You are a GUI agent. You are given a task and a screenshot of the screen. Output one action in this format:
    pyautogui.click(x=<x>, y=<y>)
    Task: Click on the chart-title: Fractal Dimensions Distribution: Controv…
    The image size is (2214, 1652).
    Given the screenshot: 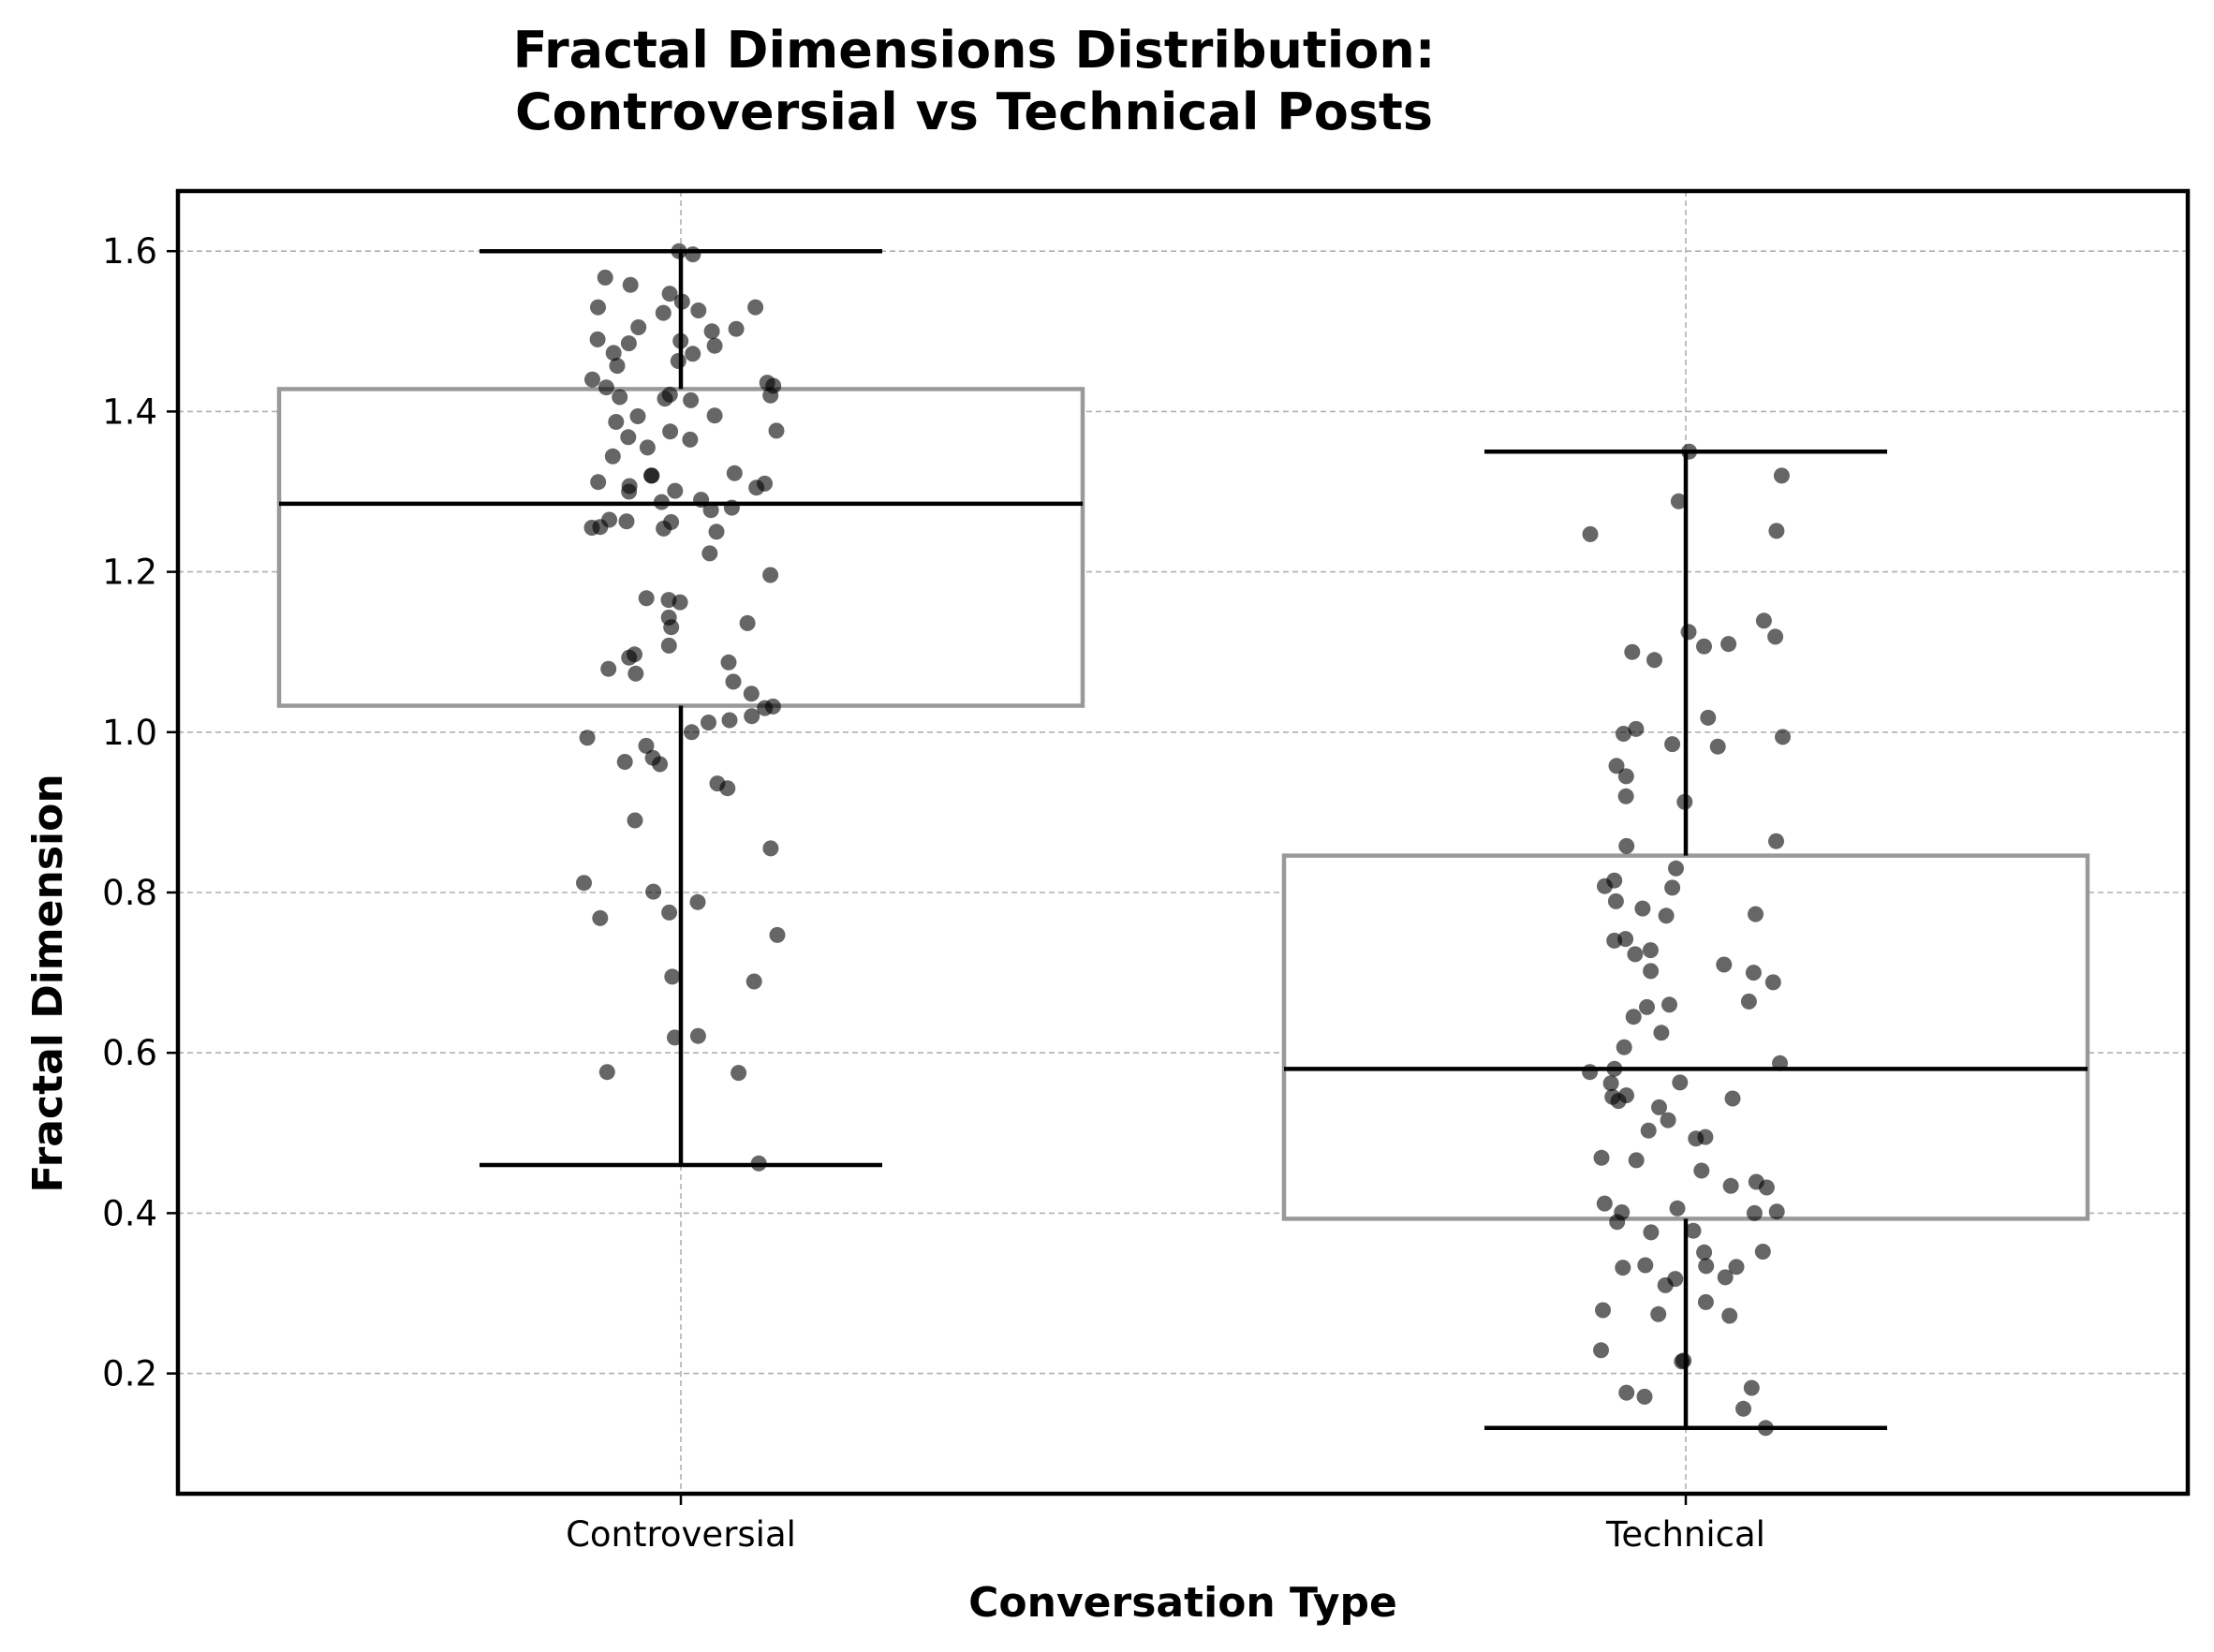 What is the action you would take?
    pyautogui.click(x=975, y=81)
    